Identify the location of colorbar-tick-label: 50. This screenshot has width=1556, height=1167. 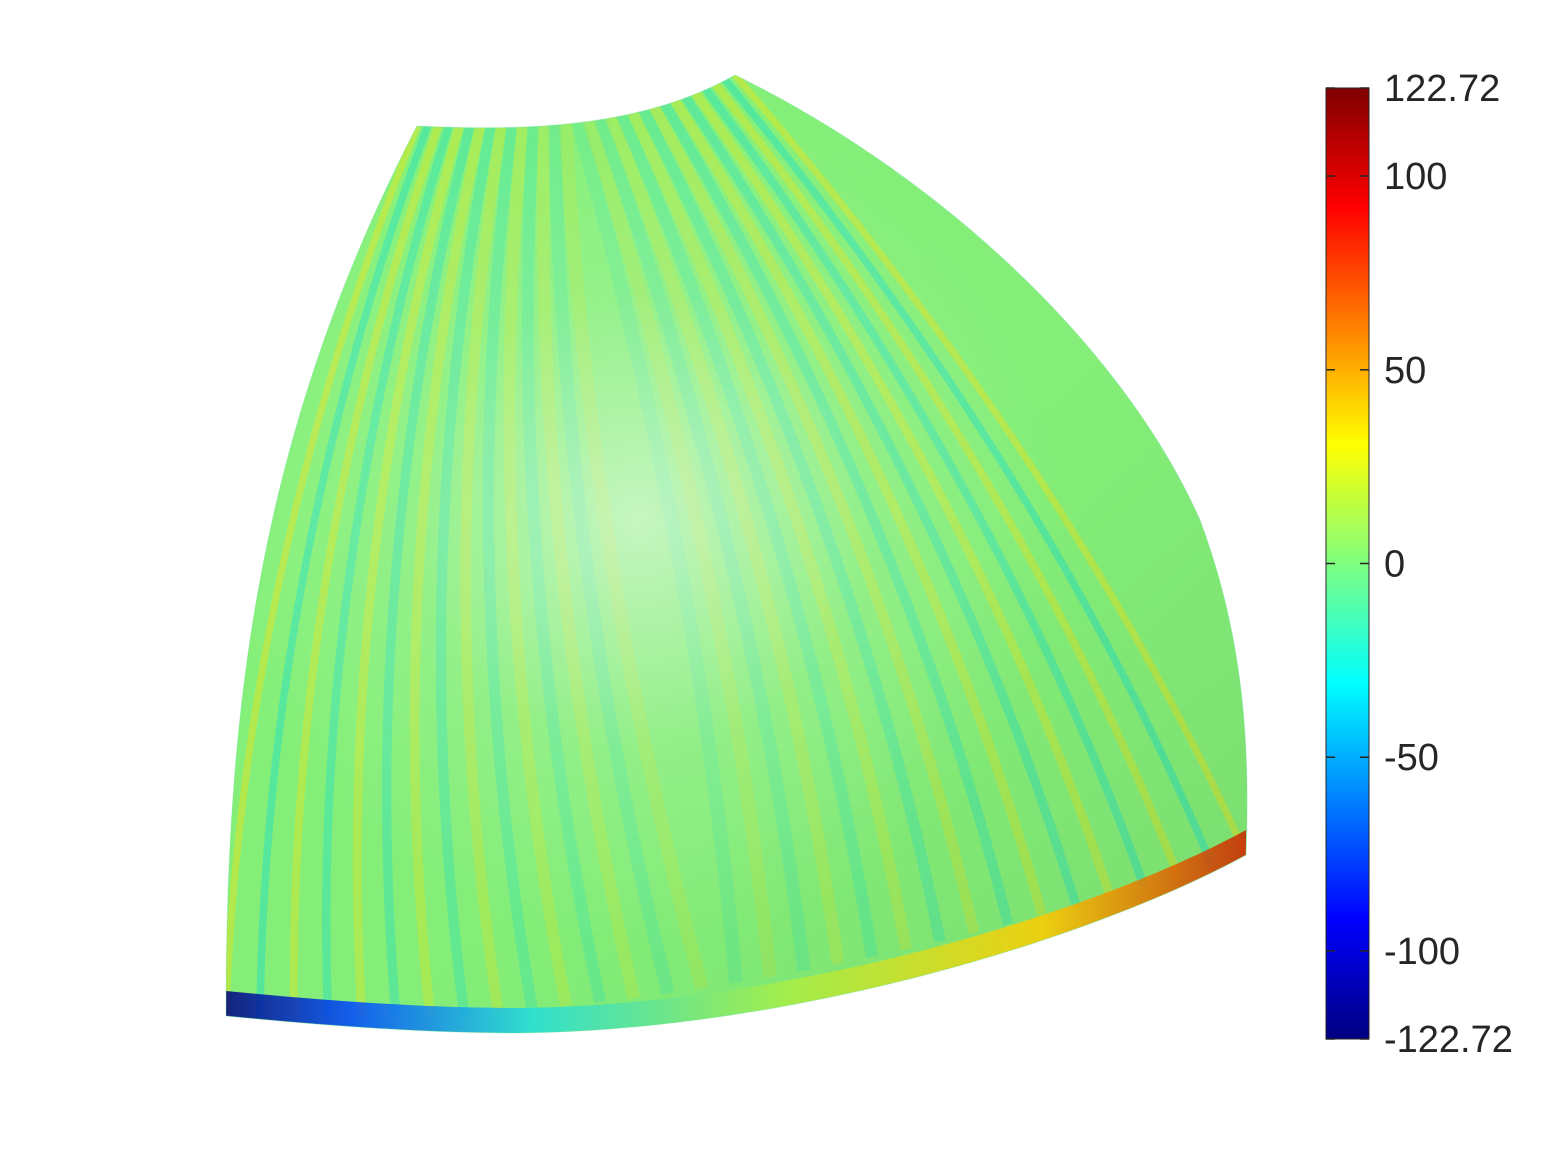
(1405, 371).